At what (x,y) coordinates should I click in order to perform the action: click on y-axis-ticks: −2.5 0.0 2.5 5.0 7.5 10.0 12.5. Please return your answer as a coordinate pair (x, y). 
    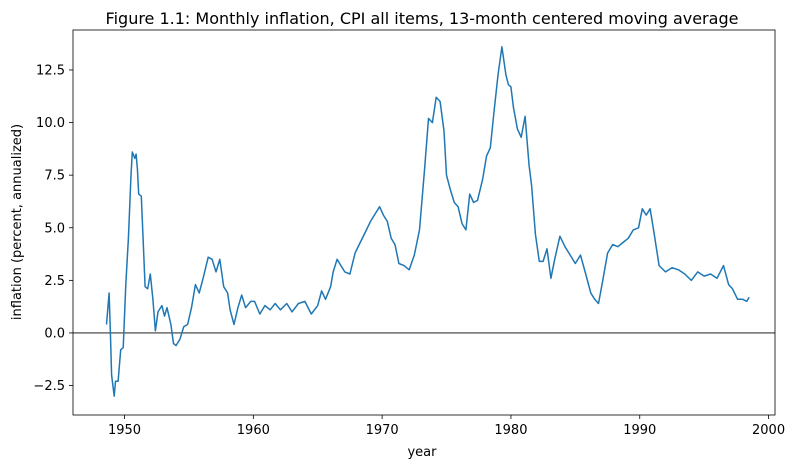
    Looking at the image, I should click on (53, 228).